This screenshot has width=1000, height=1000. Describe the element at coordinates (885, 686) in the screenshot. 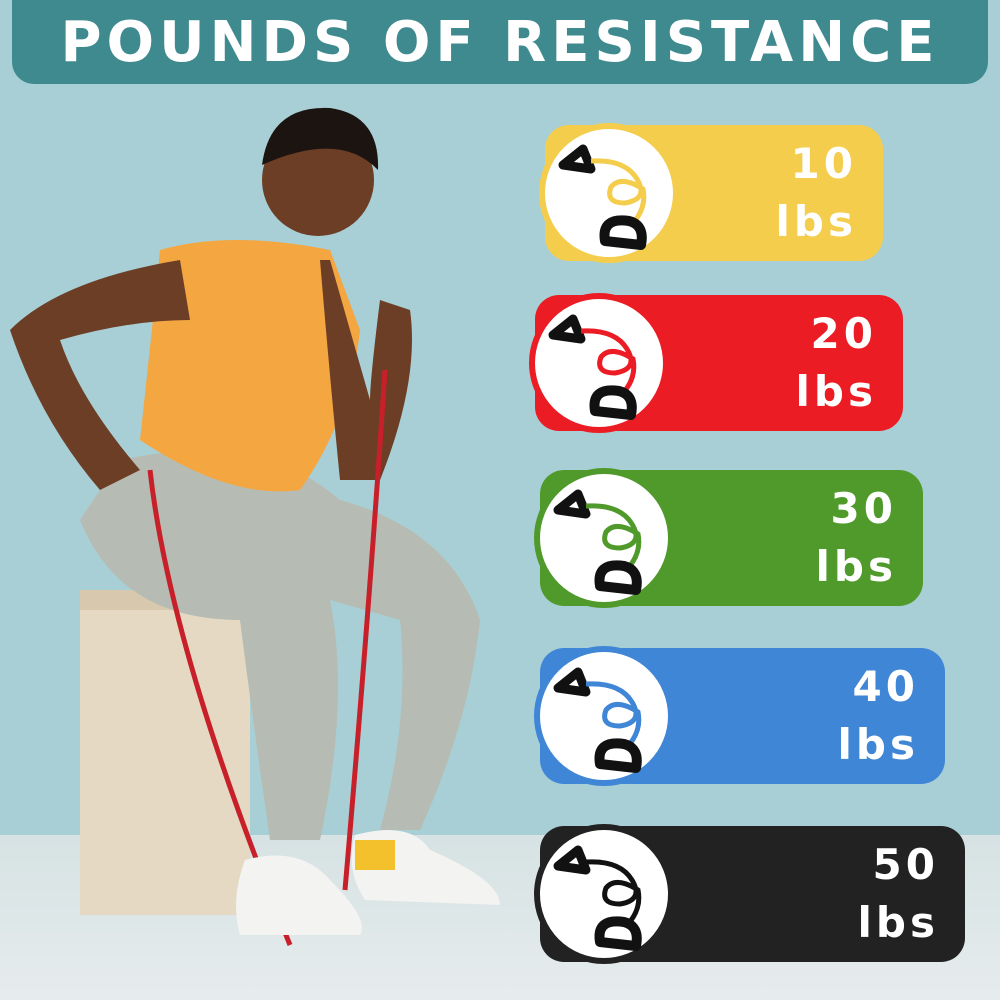

I see `band-weight-value: 40` at that location.